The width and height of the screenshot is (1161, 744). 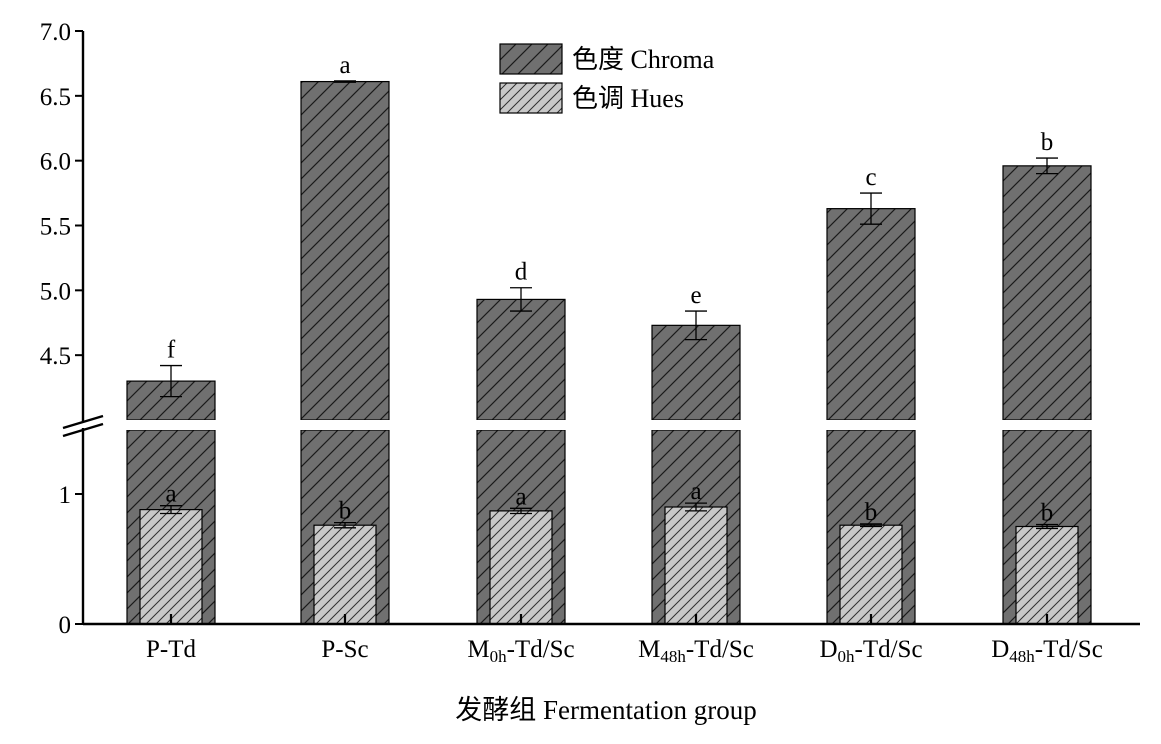 I want to click on y-tick-label: 1, so click(x=65, y=495).